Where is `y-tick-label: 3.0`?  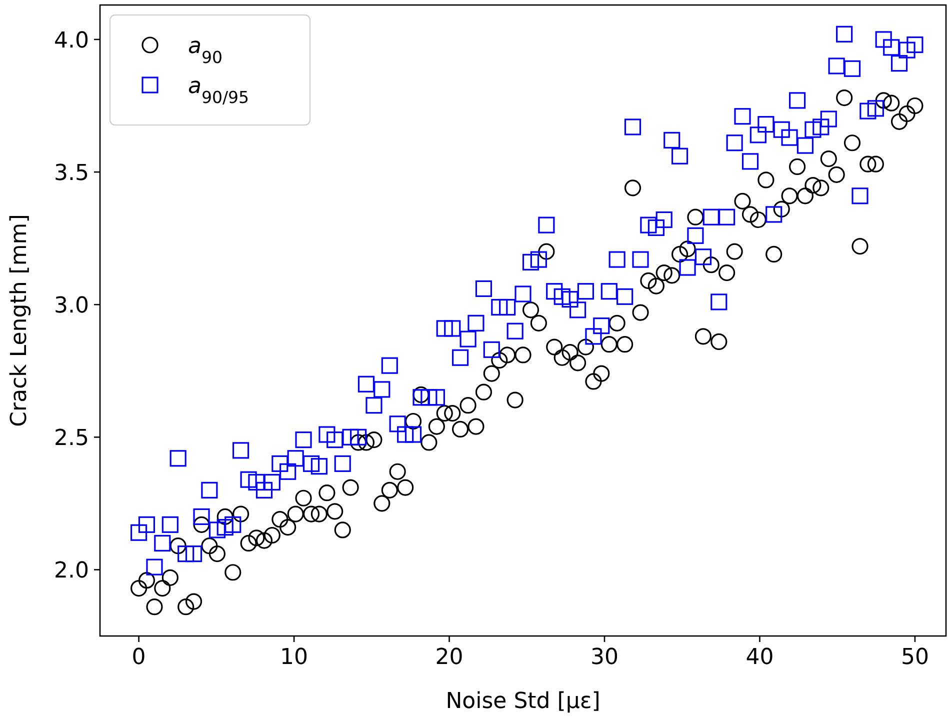
y-tick-label: 3.0 is located at coordinates (71, 306).